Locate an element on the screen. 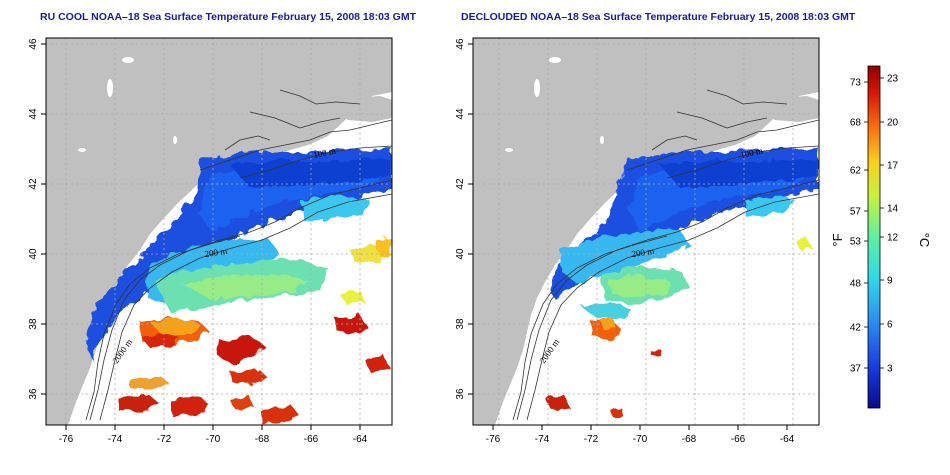 The width and height of the screenshot is (950, 475). colorbar: 73 68 62 57 53 48 42 37 23 20 17 14 12 9 6 3 °F °C is located at coordinates (881, 237).